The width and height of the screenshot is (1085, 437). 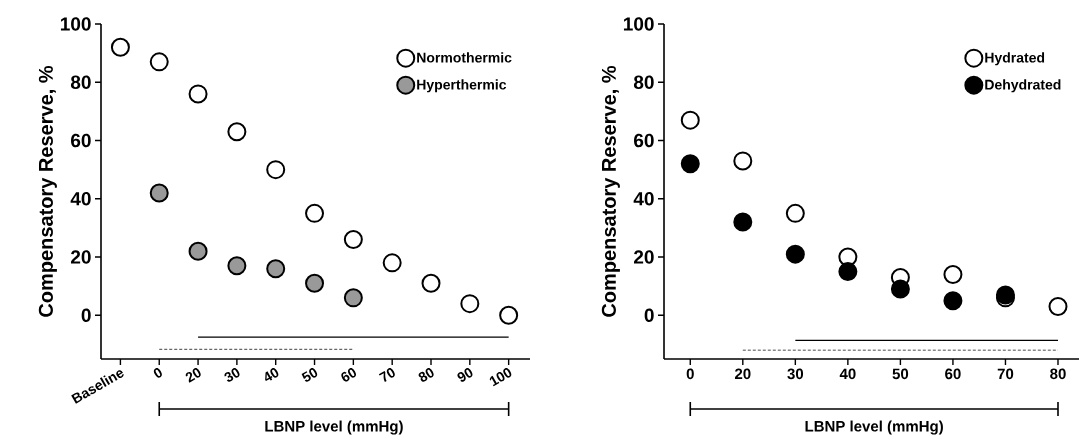 What do you see at coordinates (500, 377) in the screenshot?
I see `x-tick-label: 100` at bounding box center [500, 377].